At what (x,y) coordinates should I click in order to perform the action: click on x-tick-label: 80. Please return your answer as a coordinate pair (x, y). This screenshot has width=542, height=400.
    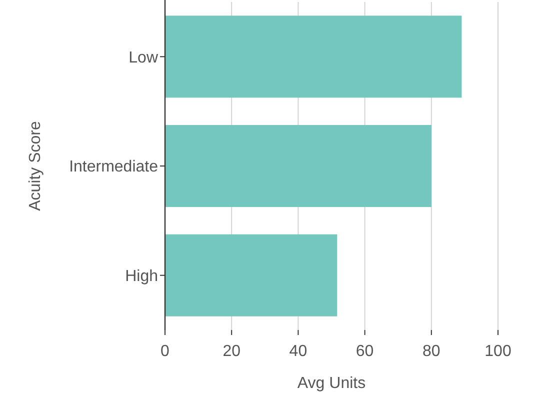
    Looking at the image, I should click on (431, 351).